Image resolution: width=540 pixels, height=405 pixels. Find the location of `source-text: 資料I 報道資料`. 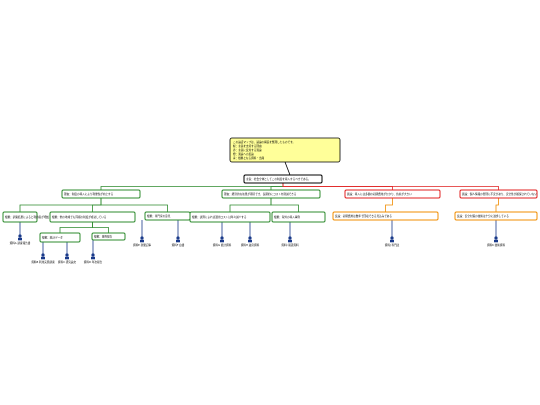

source-text: 資料I 報道資料 is located at coordinates (290, 245).